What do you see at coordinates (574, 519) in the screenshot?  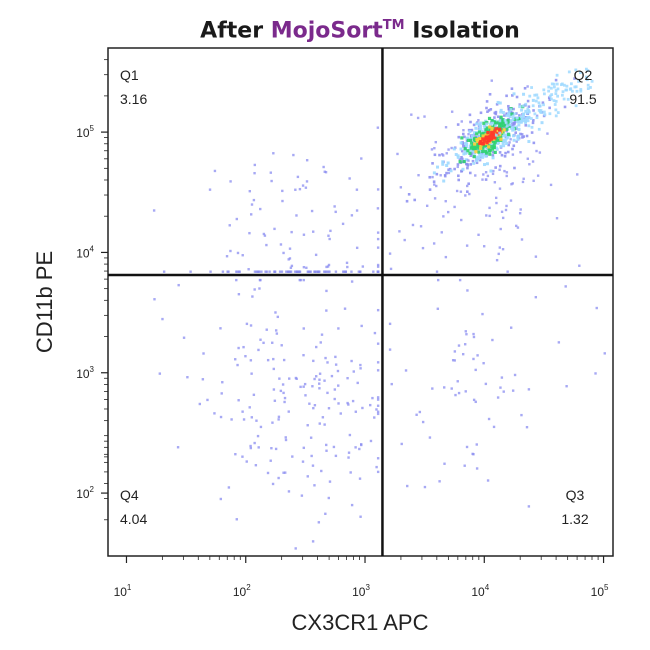 I see `quadrant-percentage: 1.32` at bounding box center [574, 519].